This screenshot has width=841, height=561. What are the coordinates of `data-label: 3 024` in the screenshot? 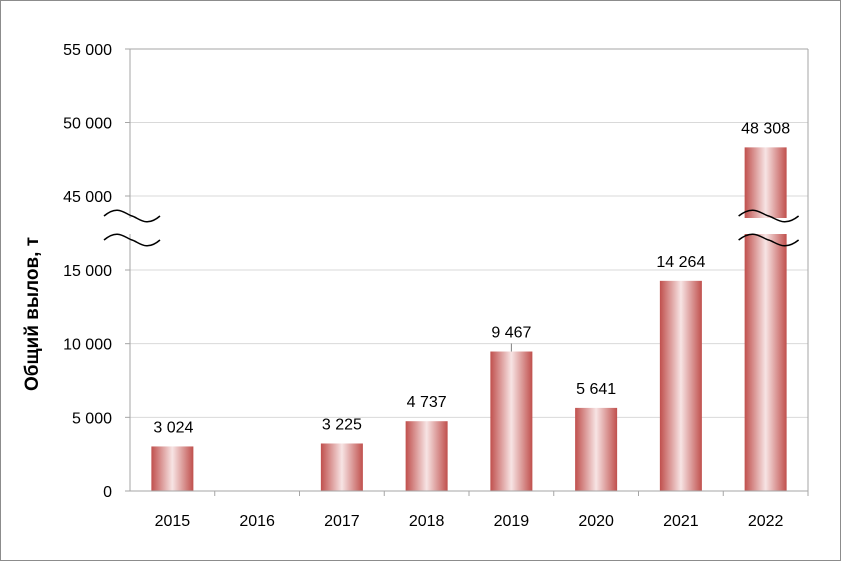 It's located at (173, 427).